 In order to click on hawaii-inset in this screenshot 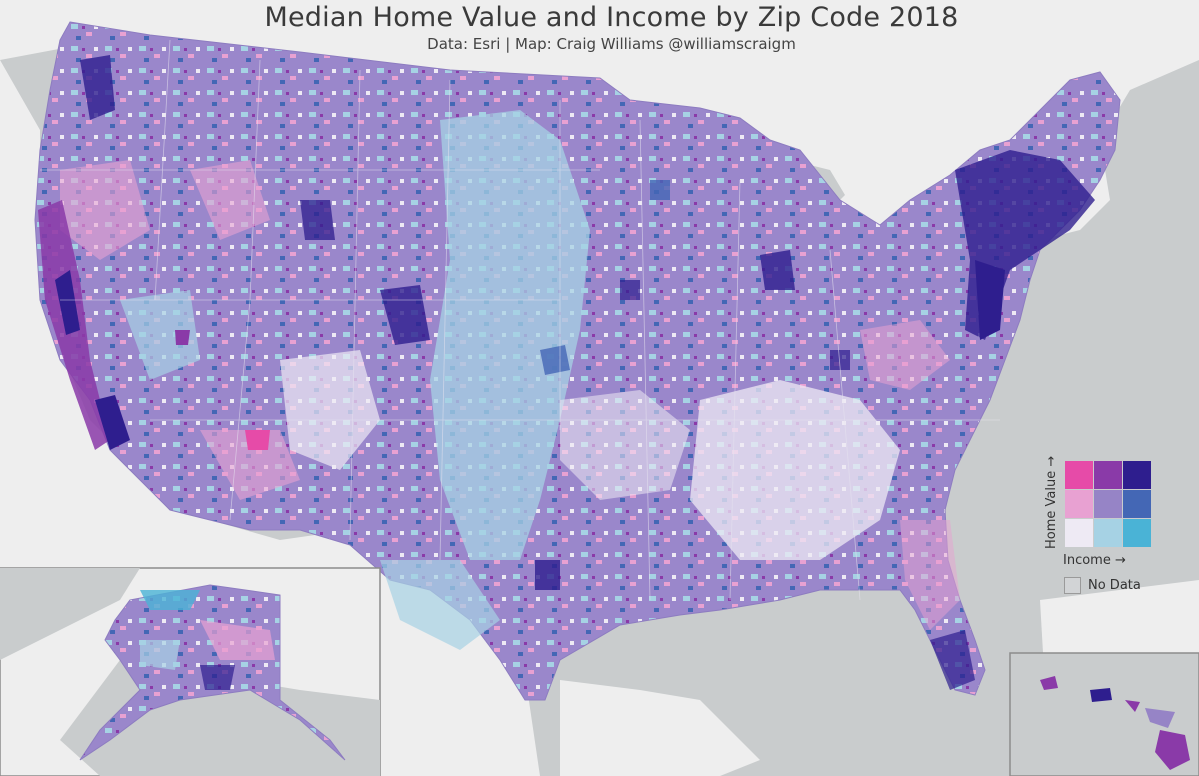, I will do `click(1104, 714)`.